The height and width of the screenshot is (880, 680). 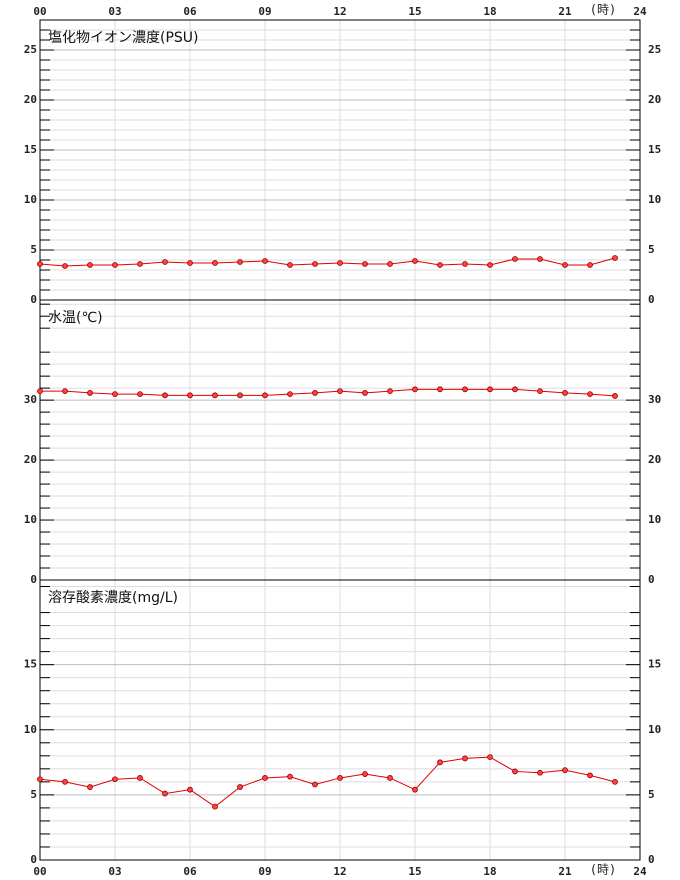 I want to click on panel-title: 溶存酸素濃度(mg/L), so click(x=113, y=598).